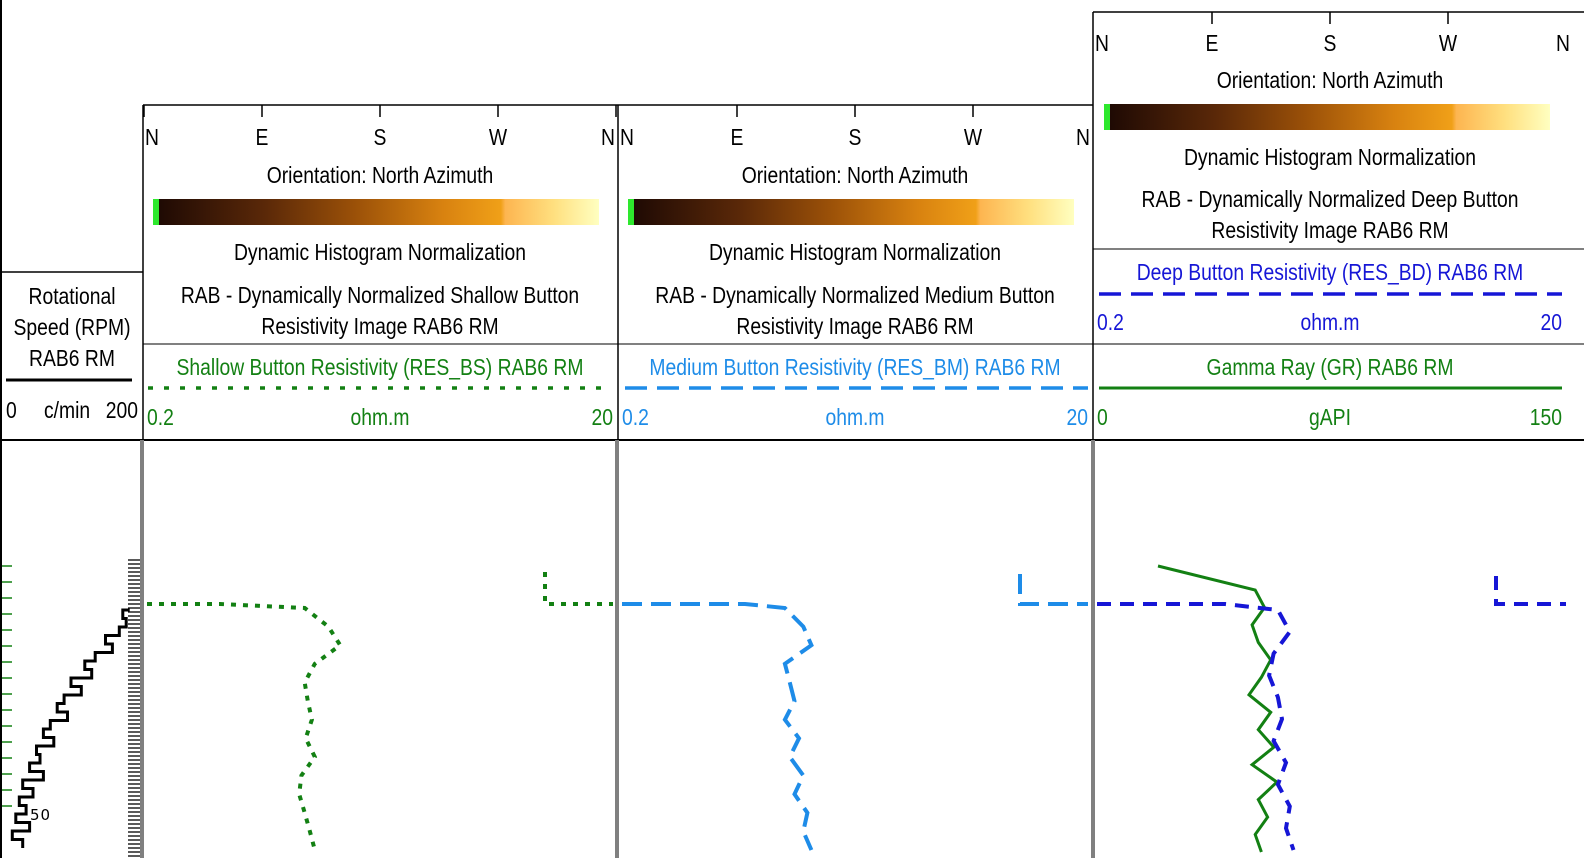 The image size is (1584, 858). I want to click on compass-s-deep: S, so click(1330, 43).